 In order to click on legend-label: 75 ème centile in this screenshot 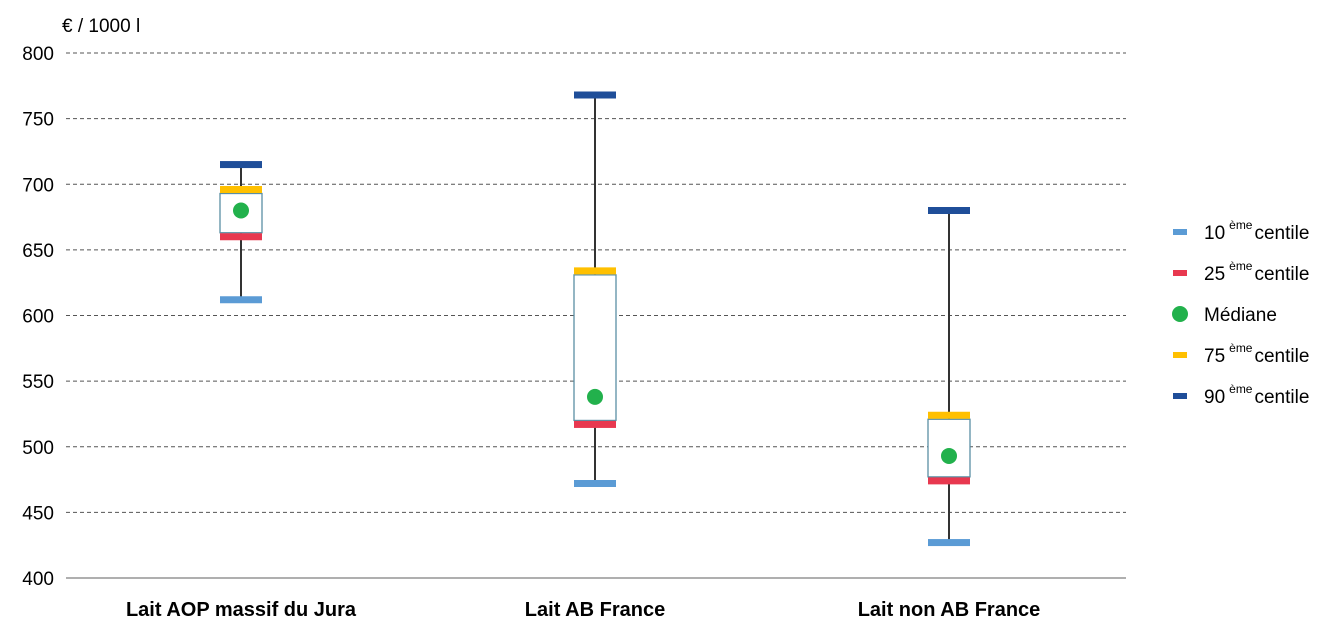, I will do `click(1256, 354)`.